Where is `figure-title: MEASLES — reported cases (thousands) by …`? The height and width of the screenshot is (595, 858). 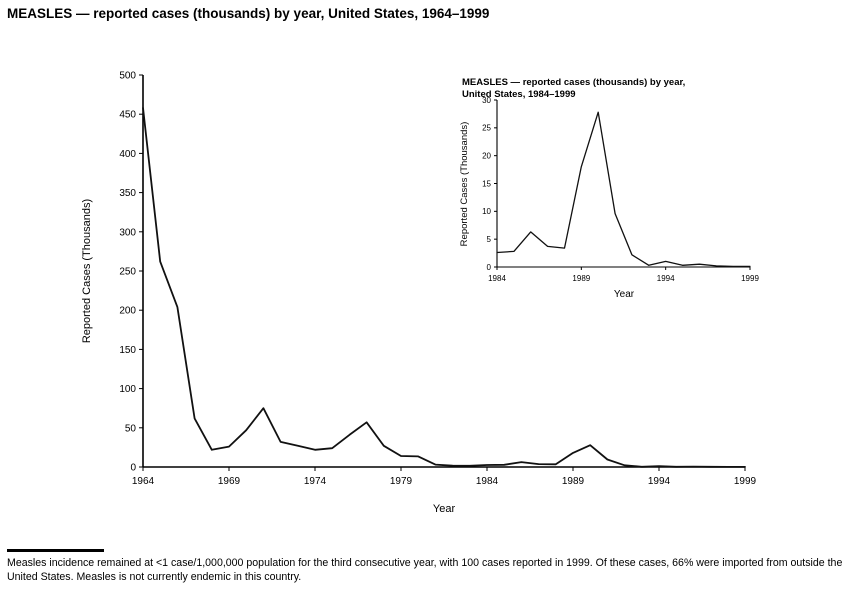 figure-title: MEASLES — reported cases (thousands) by … is located at coordinates (248, 13).